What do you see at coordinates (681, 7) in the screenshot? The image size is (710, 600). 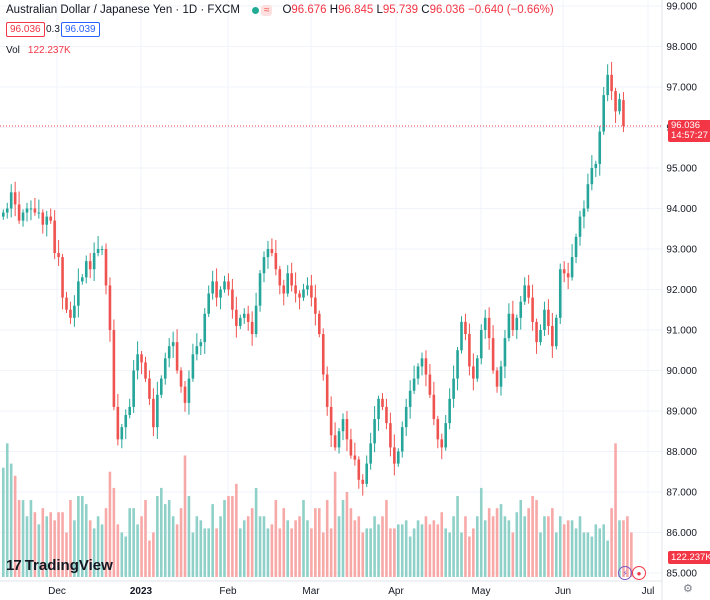 I see `y-tick-label: 99.000` at bounding box center [681, 7].